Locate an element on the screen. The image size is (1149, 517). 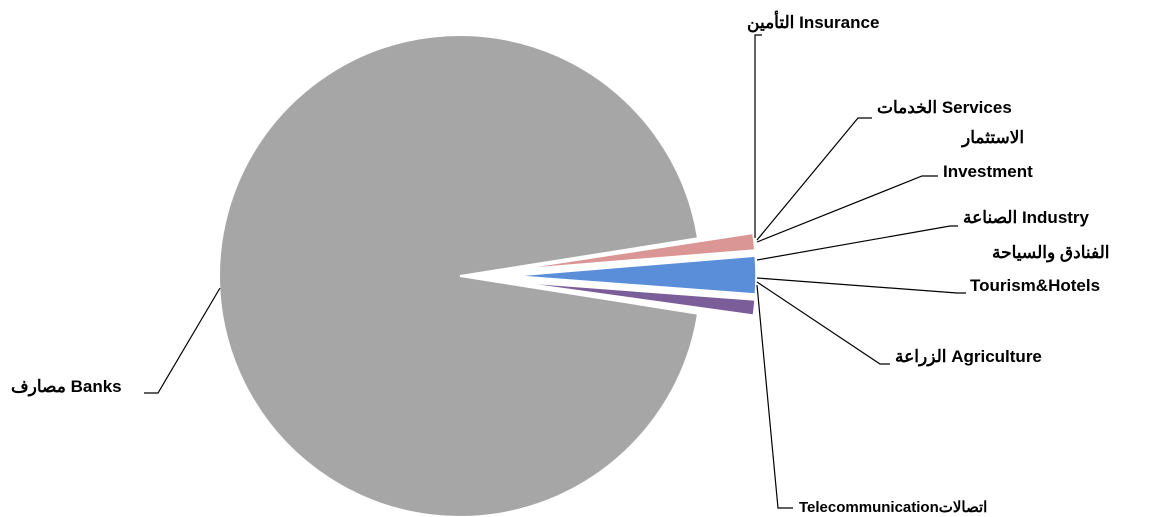
label-services: الخدمات Services is located at coordinates (944, 107).